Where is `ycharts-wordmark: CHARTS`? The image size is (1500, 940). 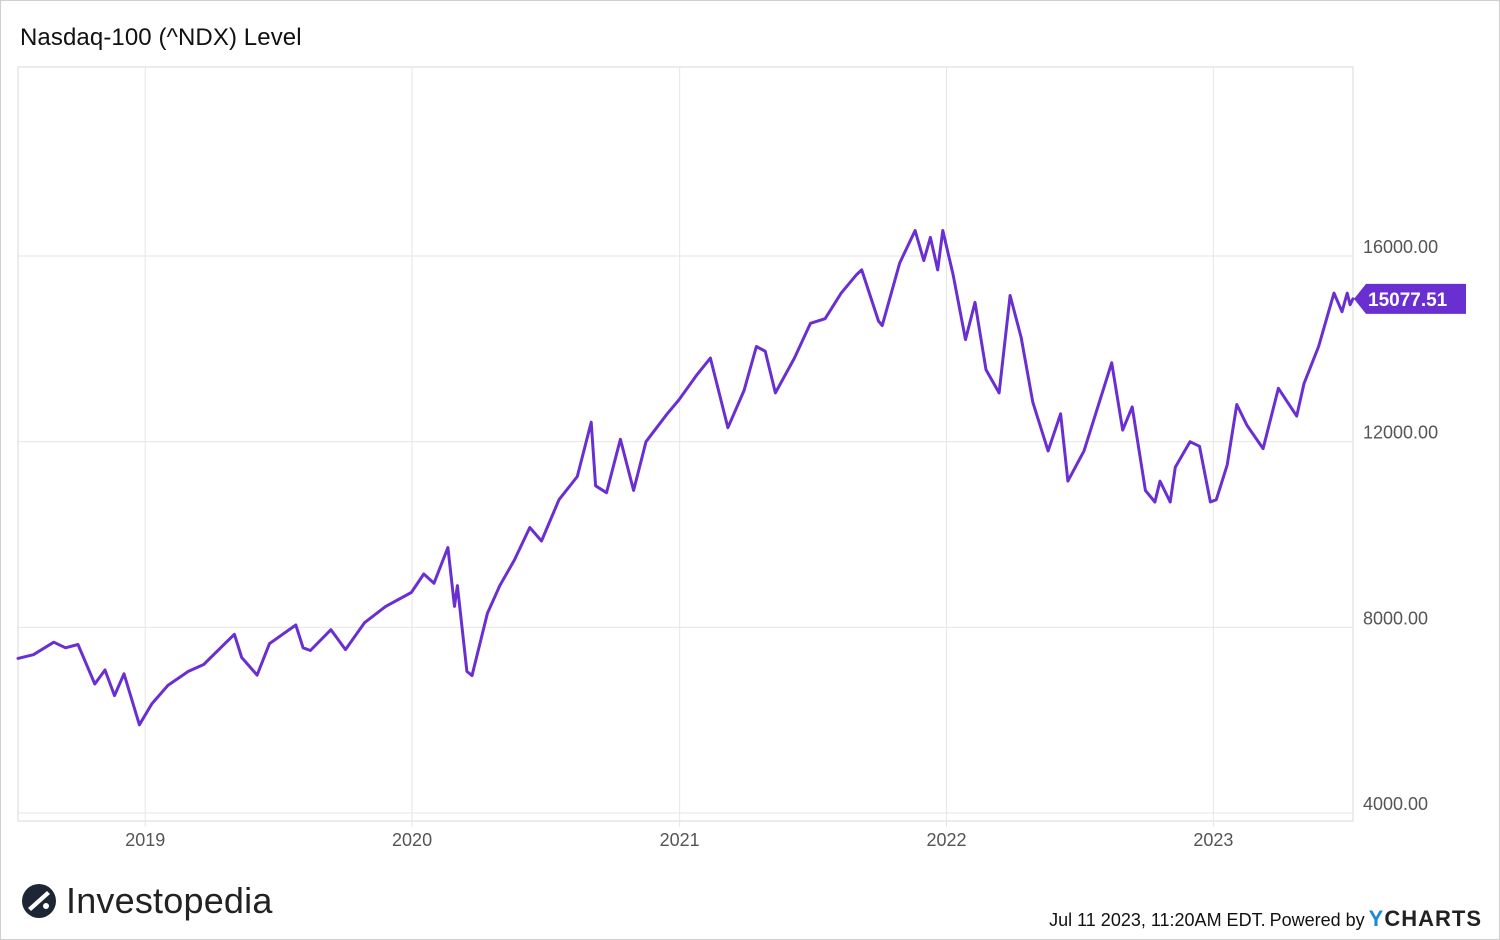
ycharts-wordmark: CHARTS is located at coordinates (1433, 918).